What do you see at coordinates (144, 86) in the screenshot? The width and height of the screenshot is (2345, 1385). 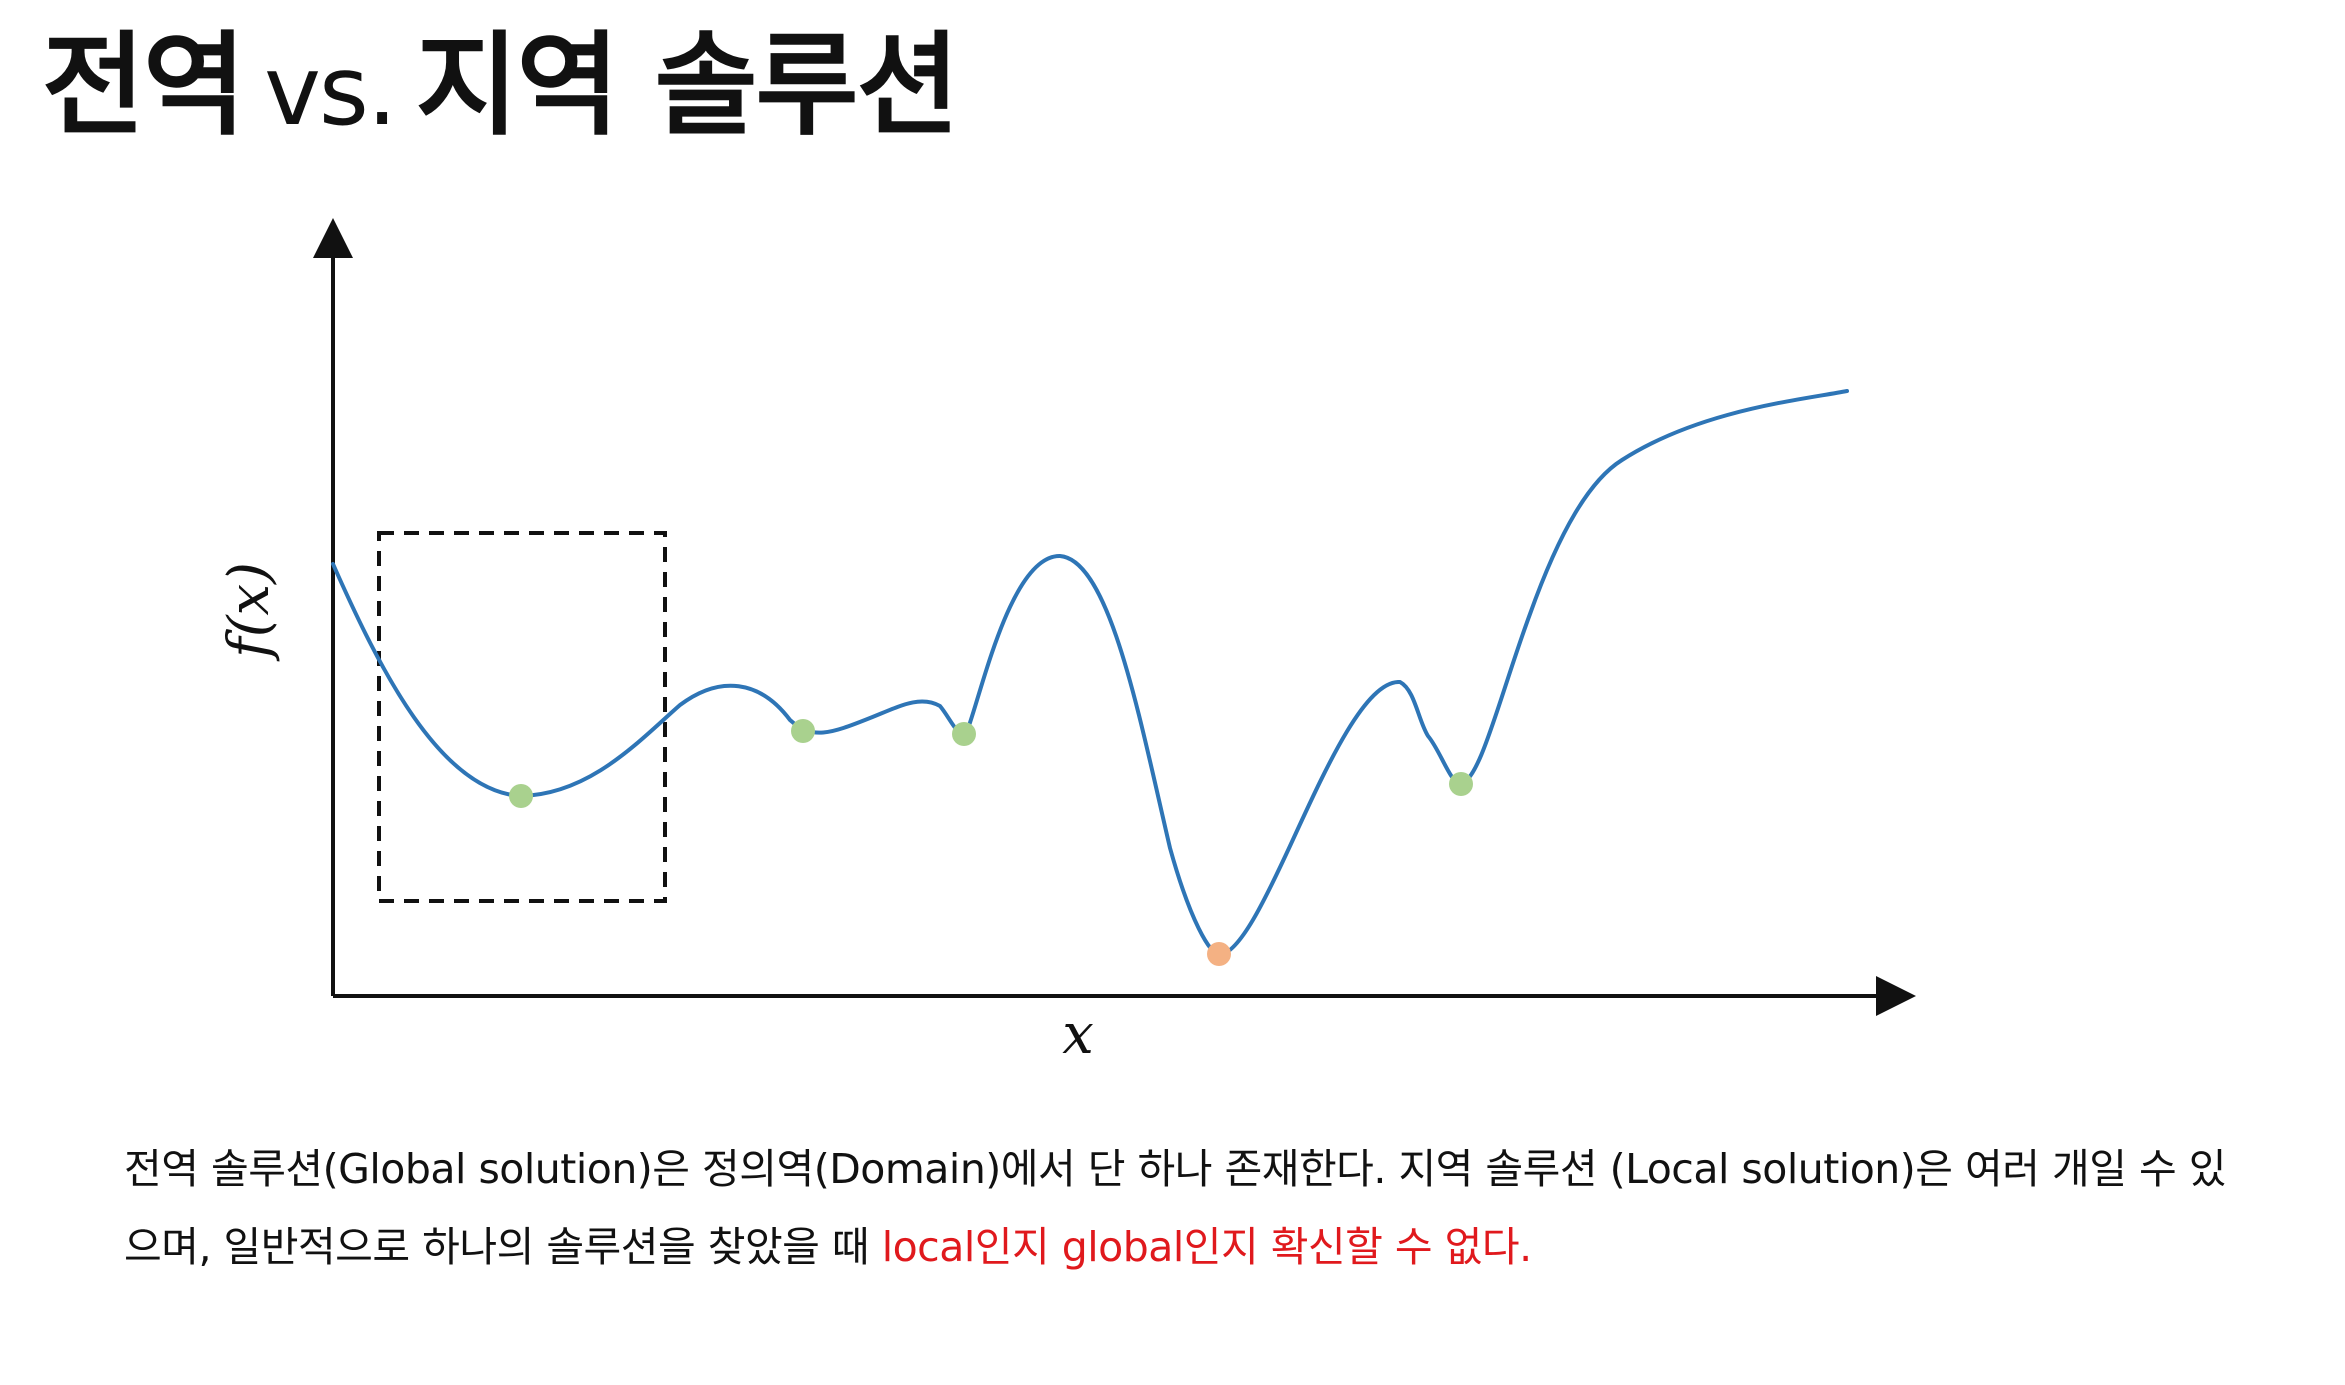 I see `title-global: 전역` at bounding box center [144, 86].